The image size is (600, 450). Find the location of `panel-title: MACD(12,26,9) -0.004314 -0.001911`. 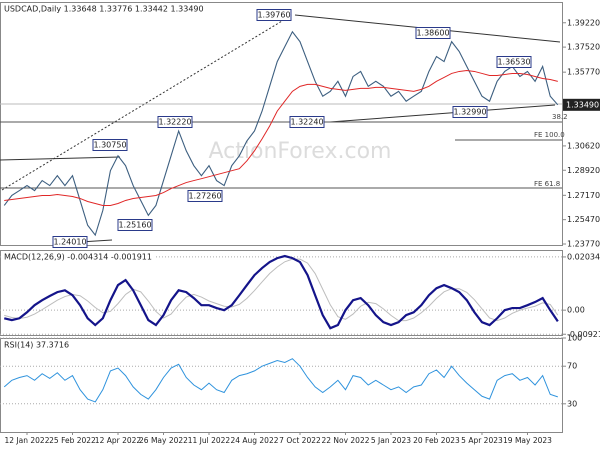

panel-title: MACD(12,26,9) -0.004314 -0.001911 is located at coordinates (78, 257).